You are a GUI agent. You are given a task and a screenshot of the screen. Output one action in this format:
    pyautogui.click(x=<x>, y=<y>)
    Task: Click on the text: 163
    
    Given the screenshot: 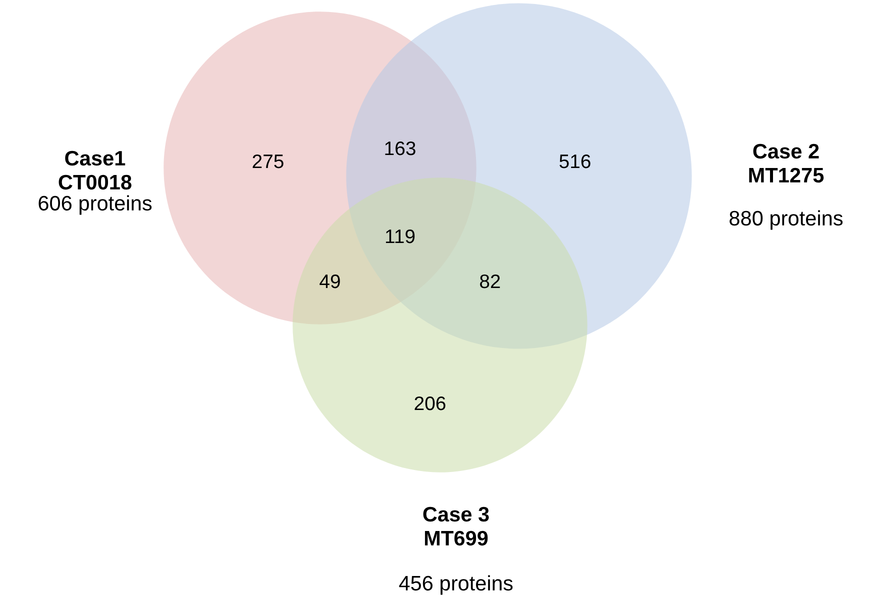 What is the action you would take?
    pyautogui.click(x=400, y=148)
    